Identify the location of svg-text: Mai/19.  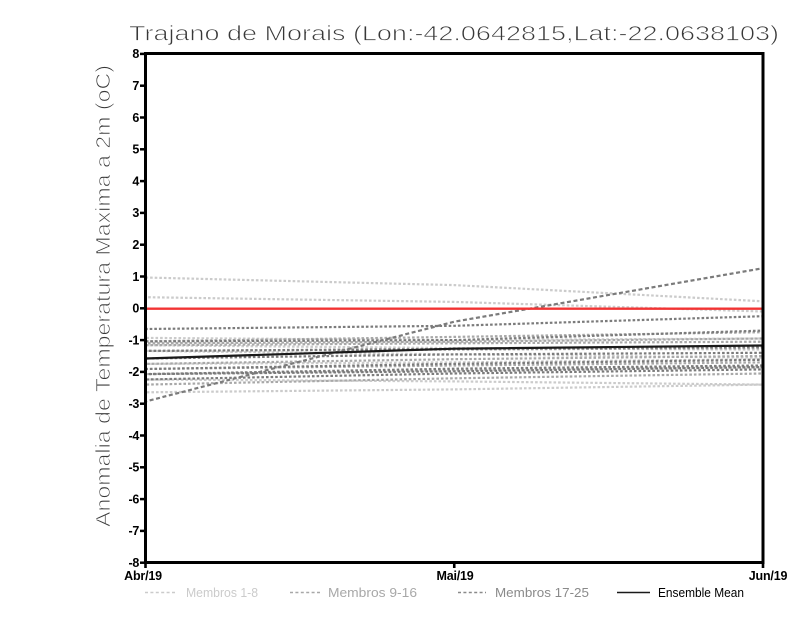
(454, 576).